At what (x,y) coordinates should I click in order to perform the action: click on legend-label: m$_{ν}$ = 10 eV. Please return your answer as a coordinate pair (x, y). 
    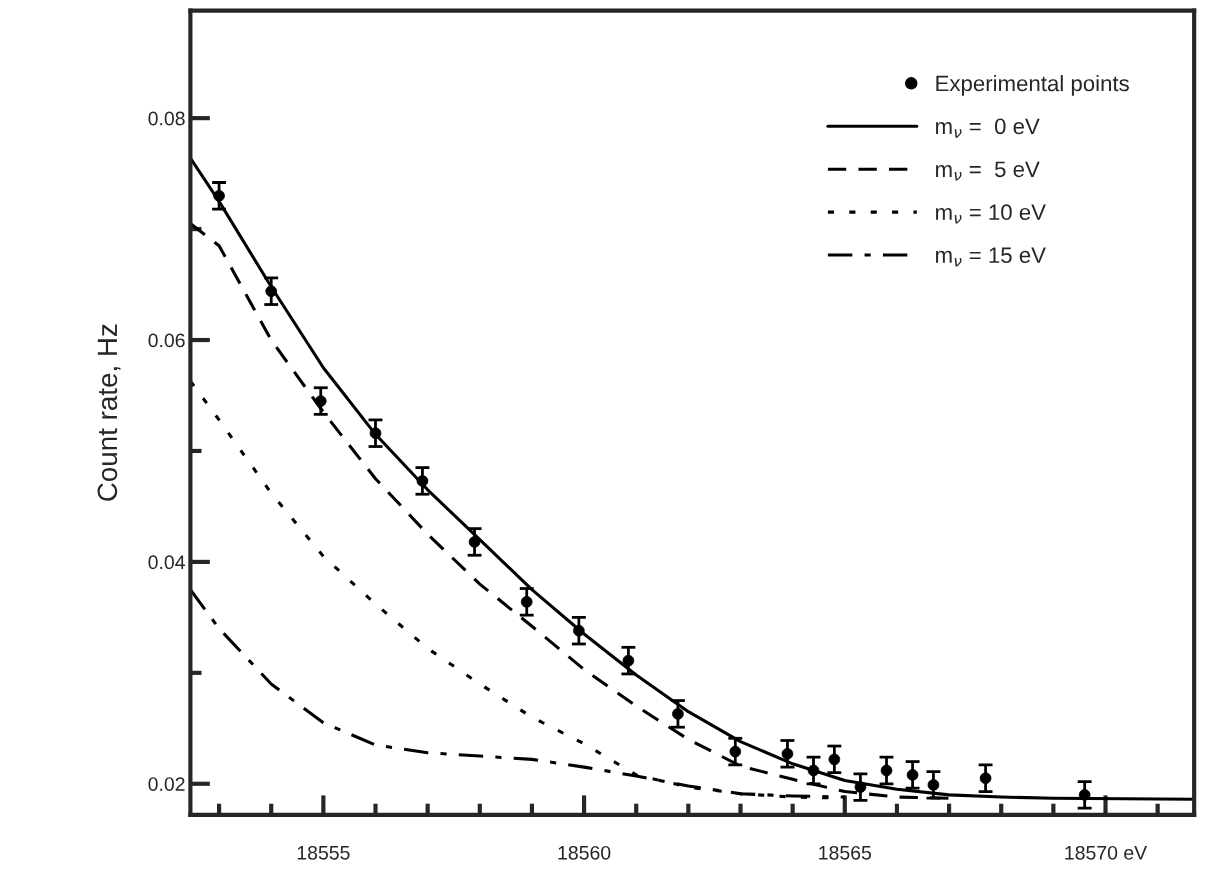
    Looking at the image, I should click on (991, 214).